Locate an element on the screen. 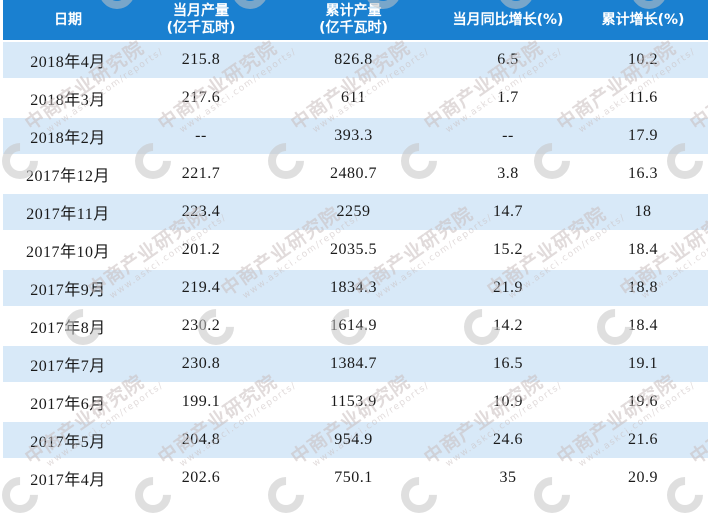 The height and width of the screenshot is (521, 708). cell-r8-c3: 16.5 is located at coordinates (508, 363).